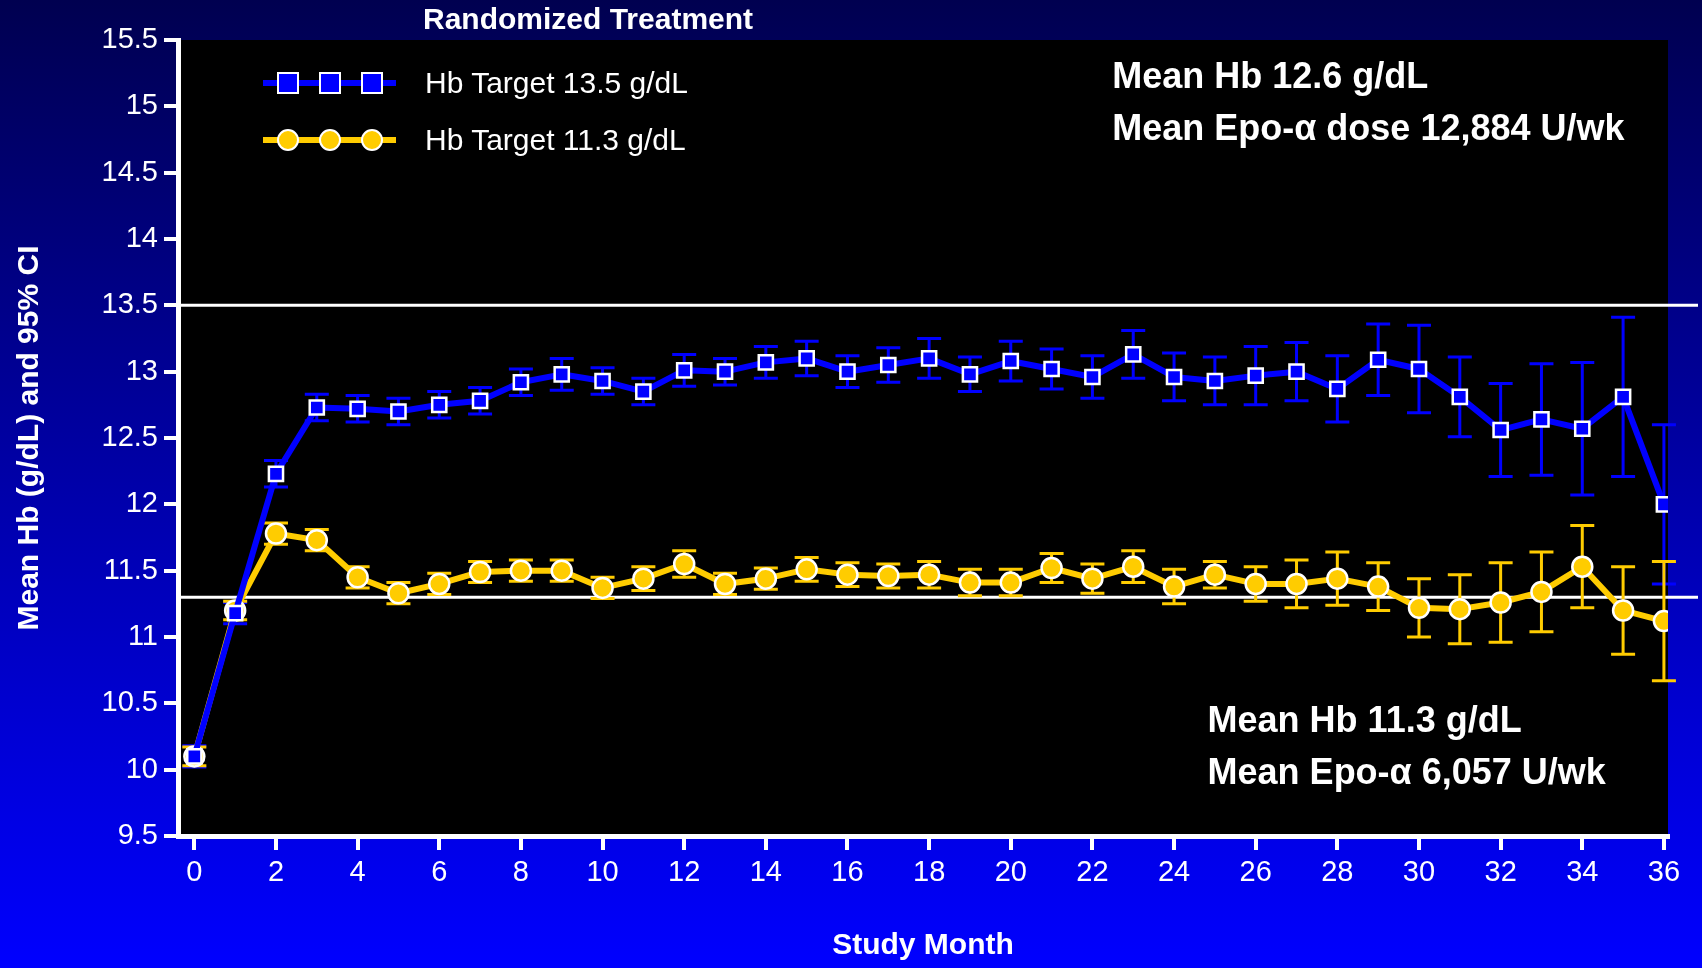 Image resolution: width=1702 pixels, height=968 pixels. What do you see at coordinates (130, 568) in the screenshot?
I see `y-tick-label: 11.5` at bounding box center [130, 568].